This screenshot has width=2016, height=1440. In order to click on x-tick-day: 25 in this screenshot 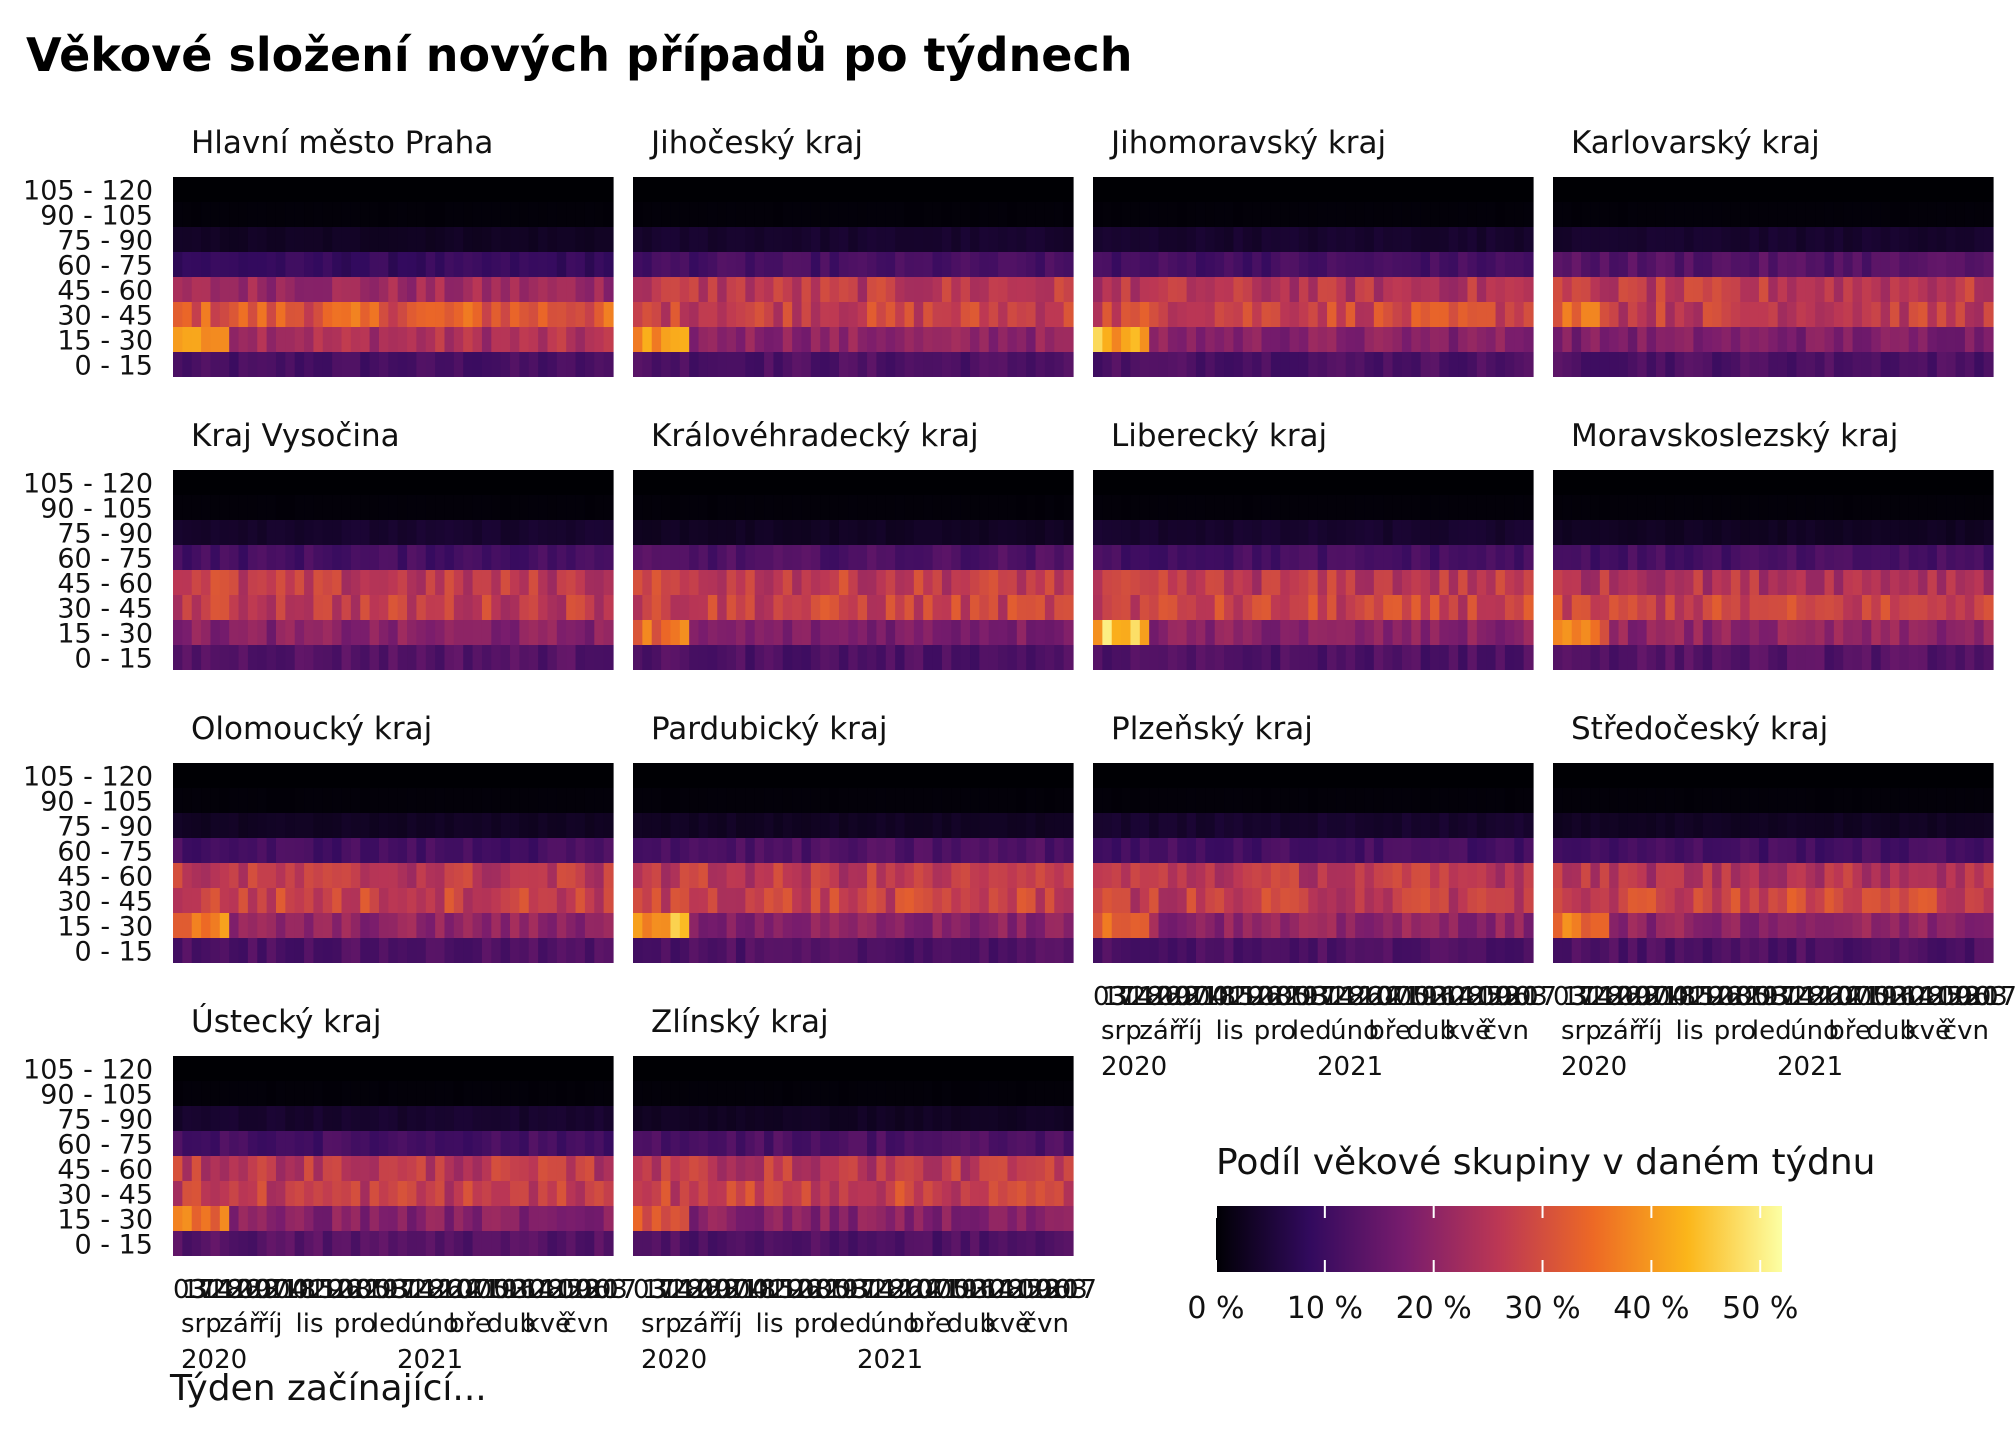, I will do `click(1485, 997)`.